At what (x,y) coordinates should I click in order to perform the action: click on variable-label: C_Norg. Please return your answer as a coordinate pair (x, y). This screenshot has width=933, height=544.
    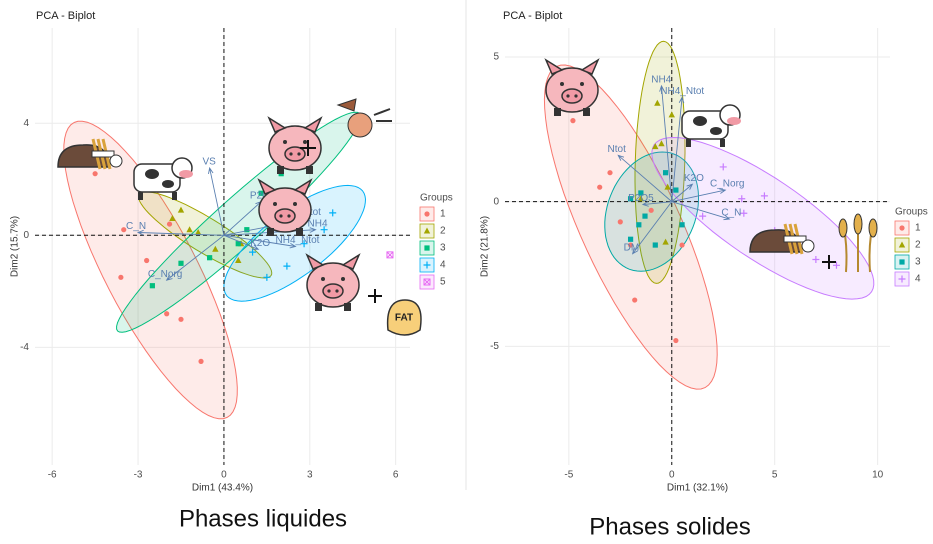
    Looking at the image, I should click on (165, 274).